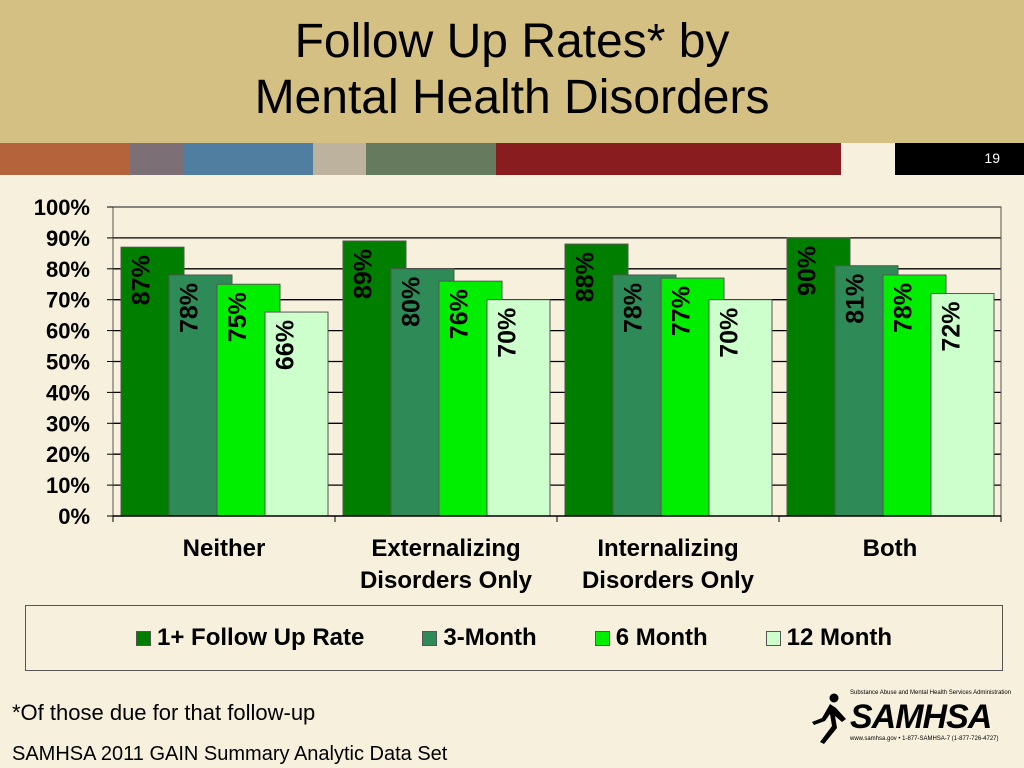 Image resolution: width=1024 pixels, height=768 pixels. I want to click on legend-label: 1+ Follow Up Rate, so click(261, 637).